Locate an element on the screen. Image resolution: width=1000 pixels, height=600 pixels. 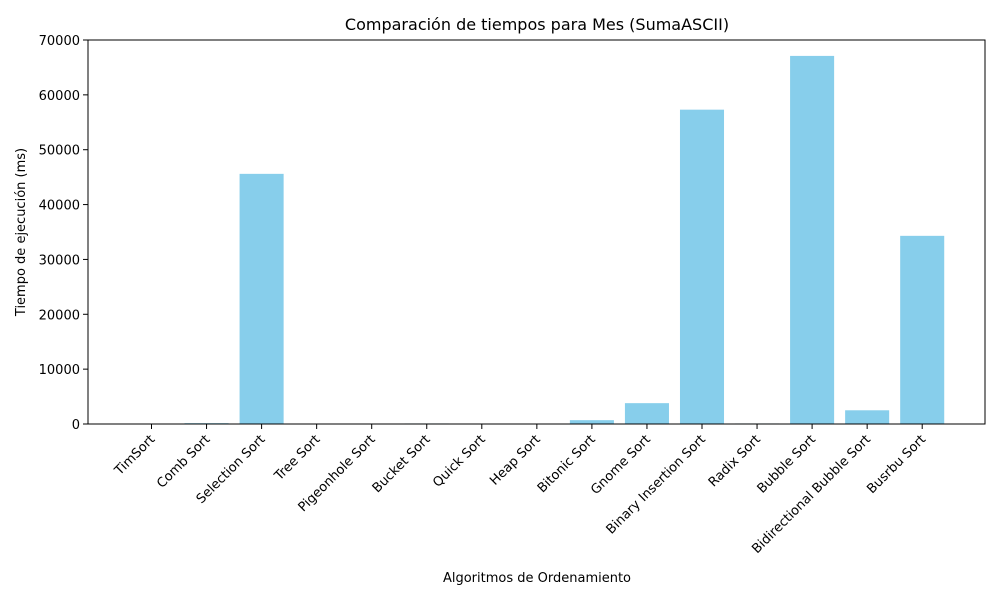
x-tick-label: Heap Sort is located at coordinates (515, 460).